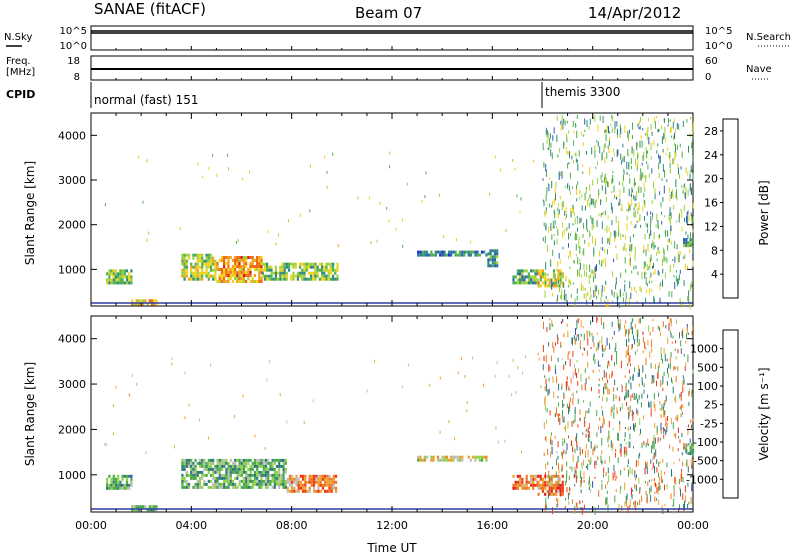  What do you see at coordinates (711, 131) in the screenshot?
I see `power-colorbar-tick-label: 28` at bounding box center [711, 131].